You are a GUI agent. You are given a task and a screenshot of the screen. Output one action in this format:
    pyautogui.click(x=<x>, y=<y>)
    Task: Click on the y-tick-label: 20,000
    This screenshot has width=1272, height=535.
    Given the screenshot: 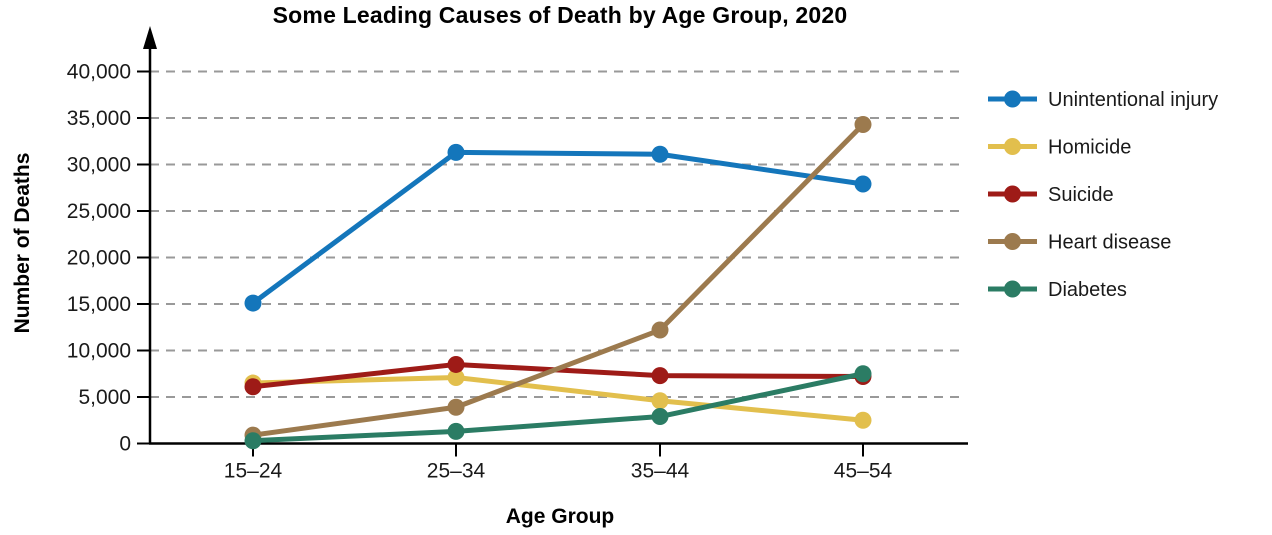 What is the action you would take?
    pyautogui.click(x=99, y=258)
    